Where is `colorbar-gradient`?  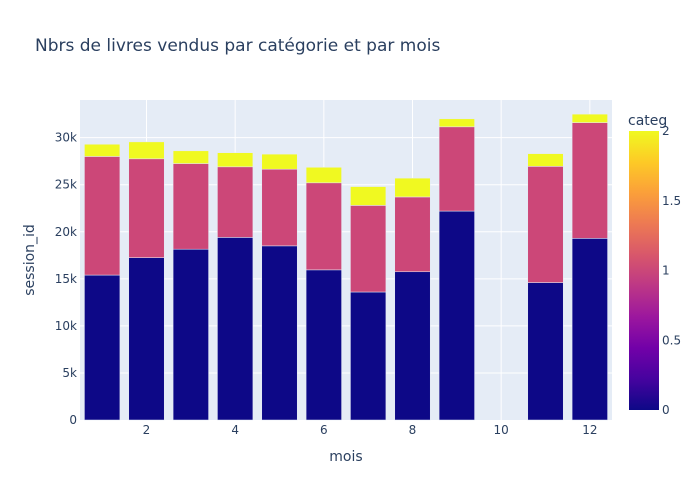 colorbar-gradient is located at coordinates (644, 270).